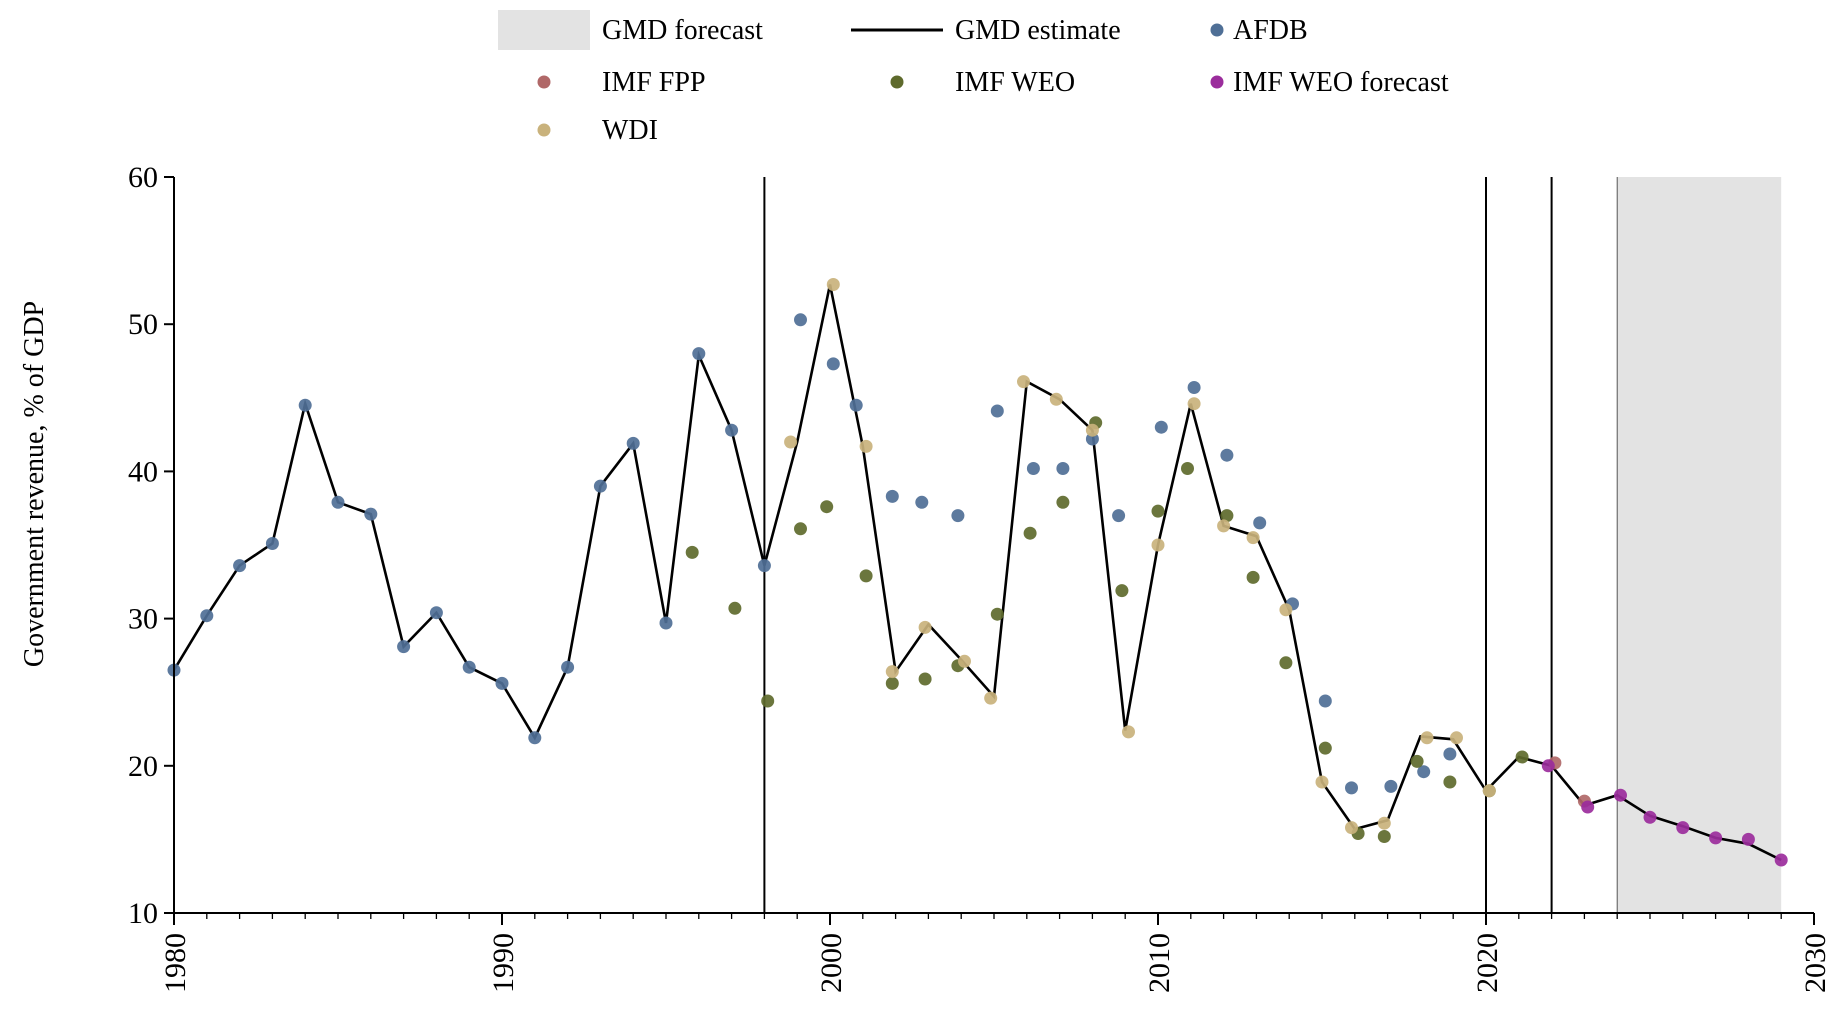 This screenshot has height=1017, width=1840. Describe the element at coordinates (143, 913) in the screenshot. I see `y-tick-label: 10` at that location.